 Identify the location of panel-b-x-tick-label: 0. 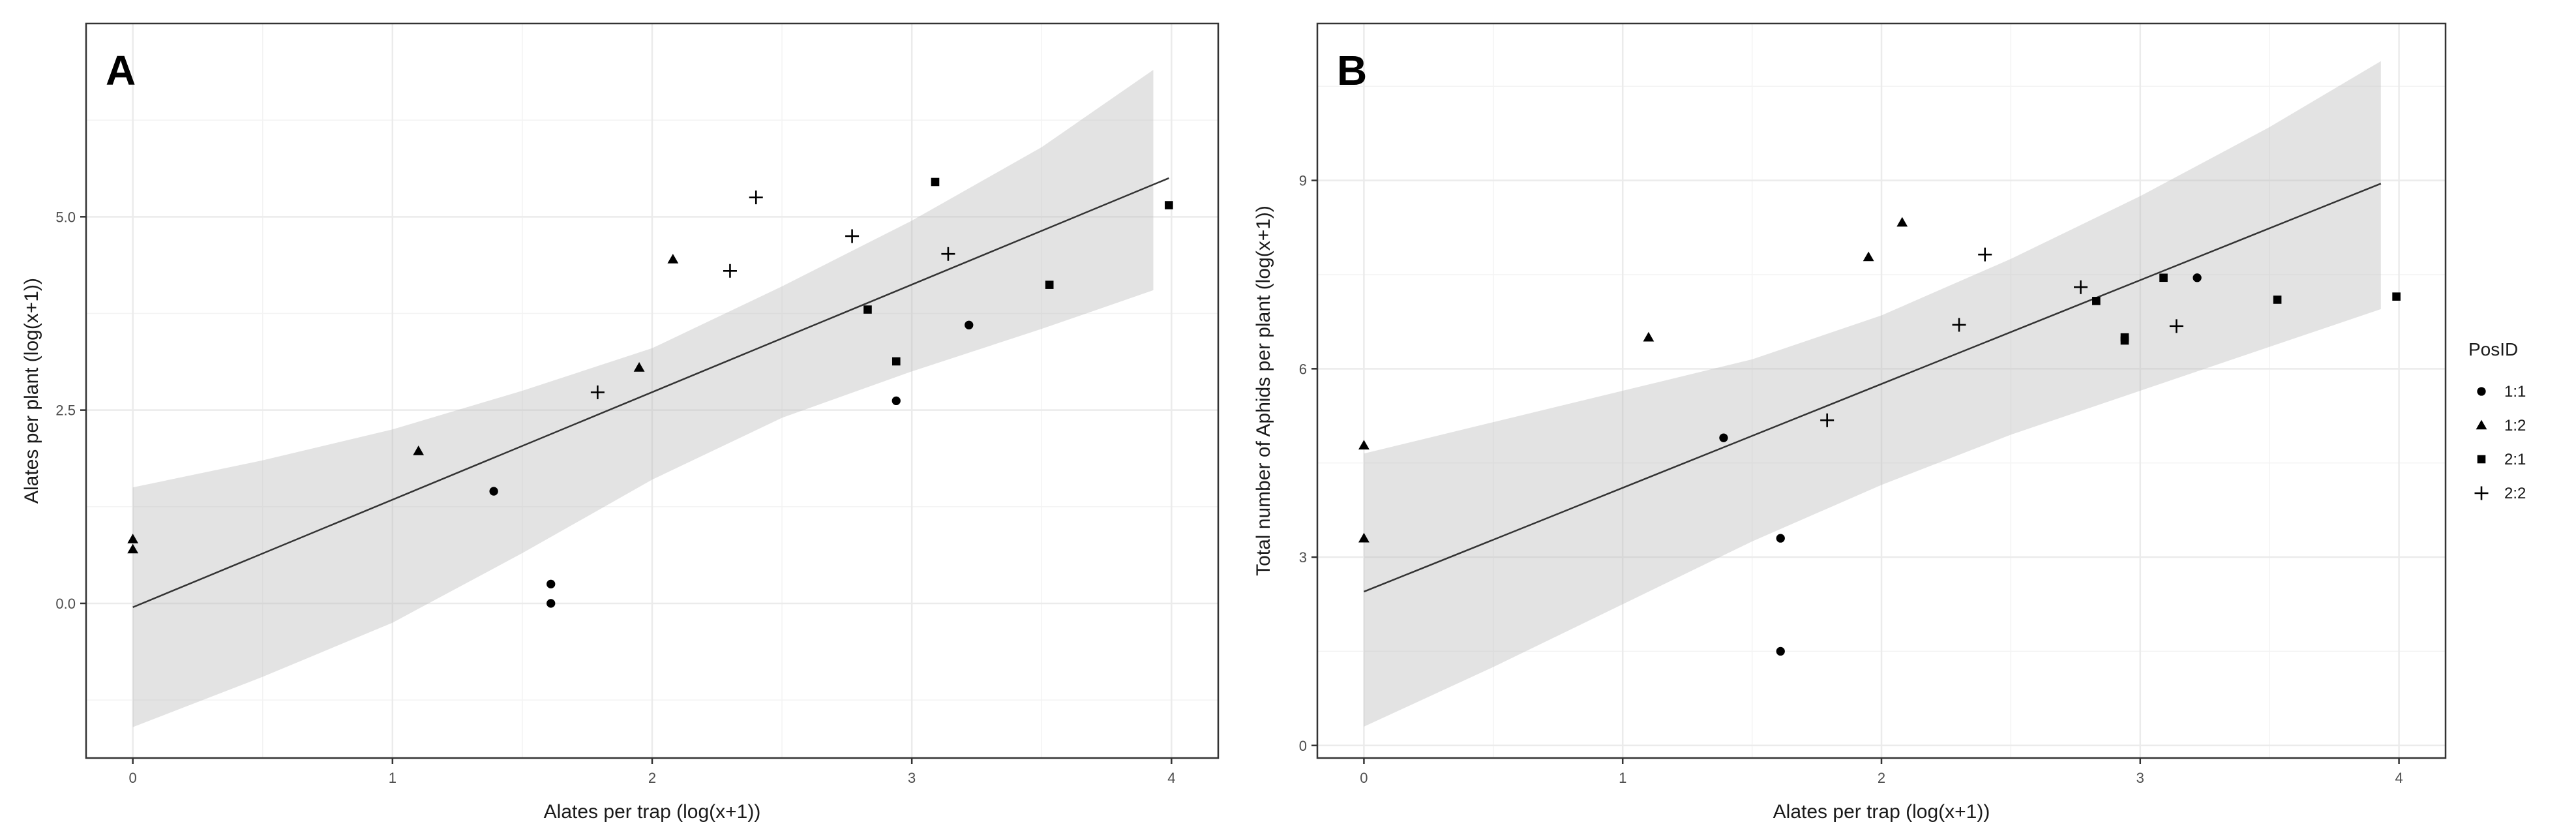
(1364, 778).